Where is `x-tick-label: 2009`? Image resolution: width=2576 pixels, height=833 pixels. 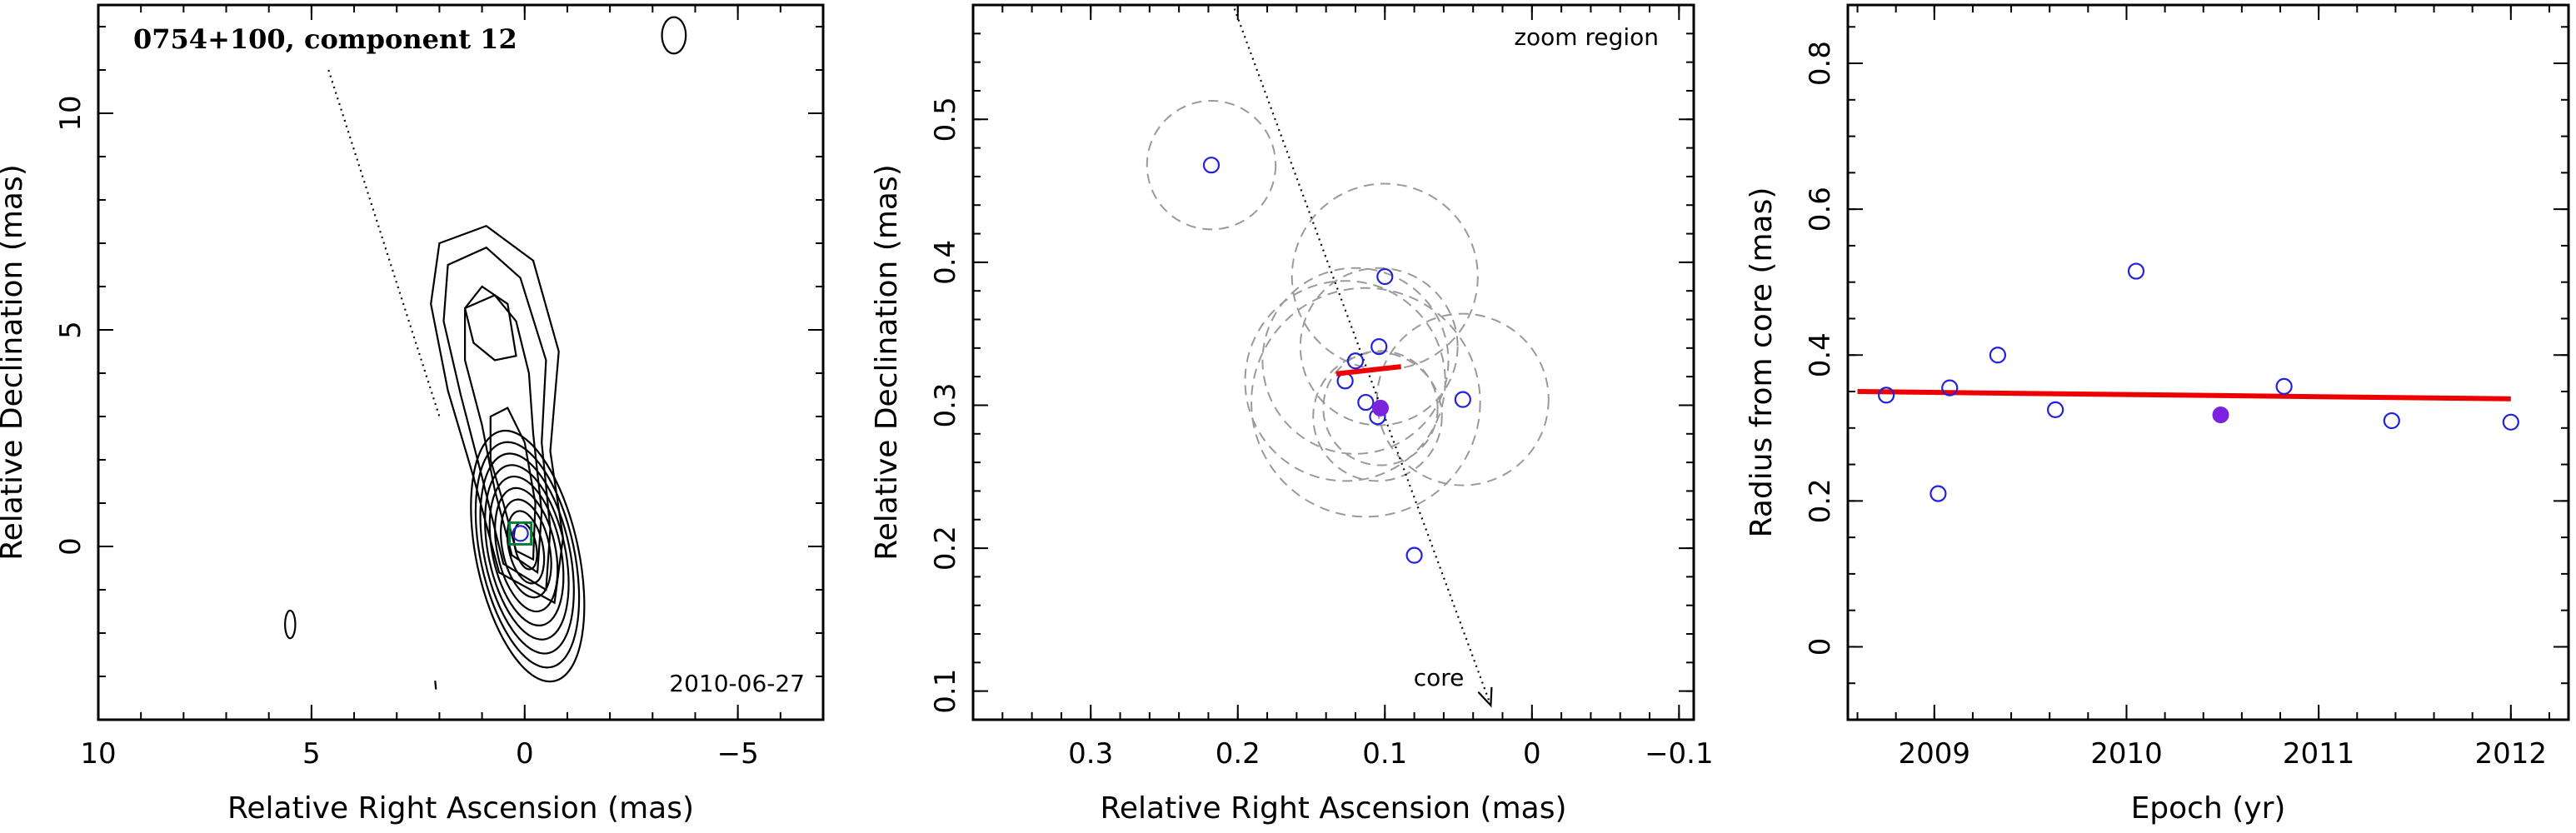 x-tick-label: 2009 is located at coordinates (1935, 754).